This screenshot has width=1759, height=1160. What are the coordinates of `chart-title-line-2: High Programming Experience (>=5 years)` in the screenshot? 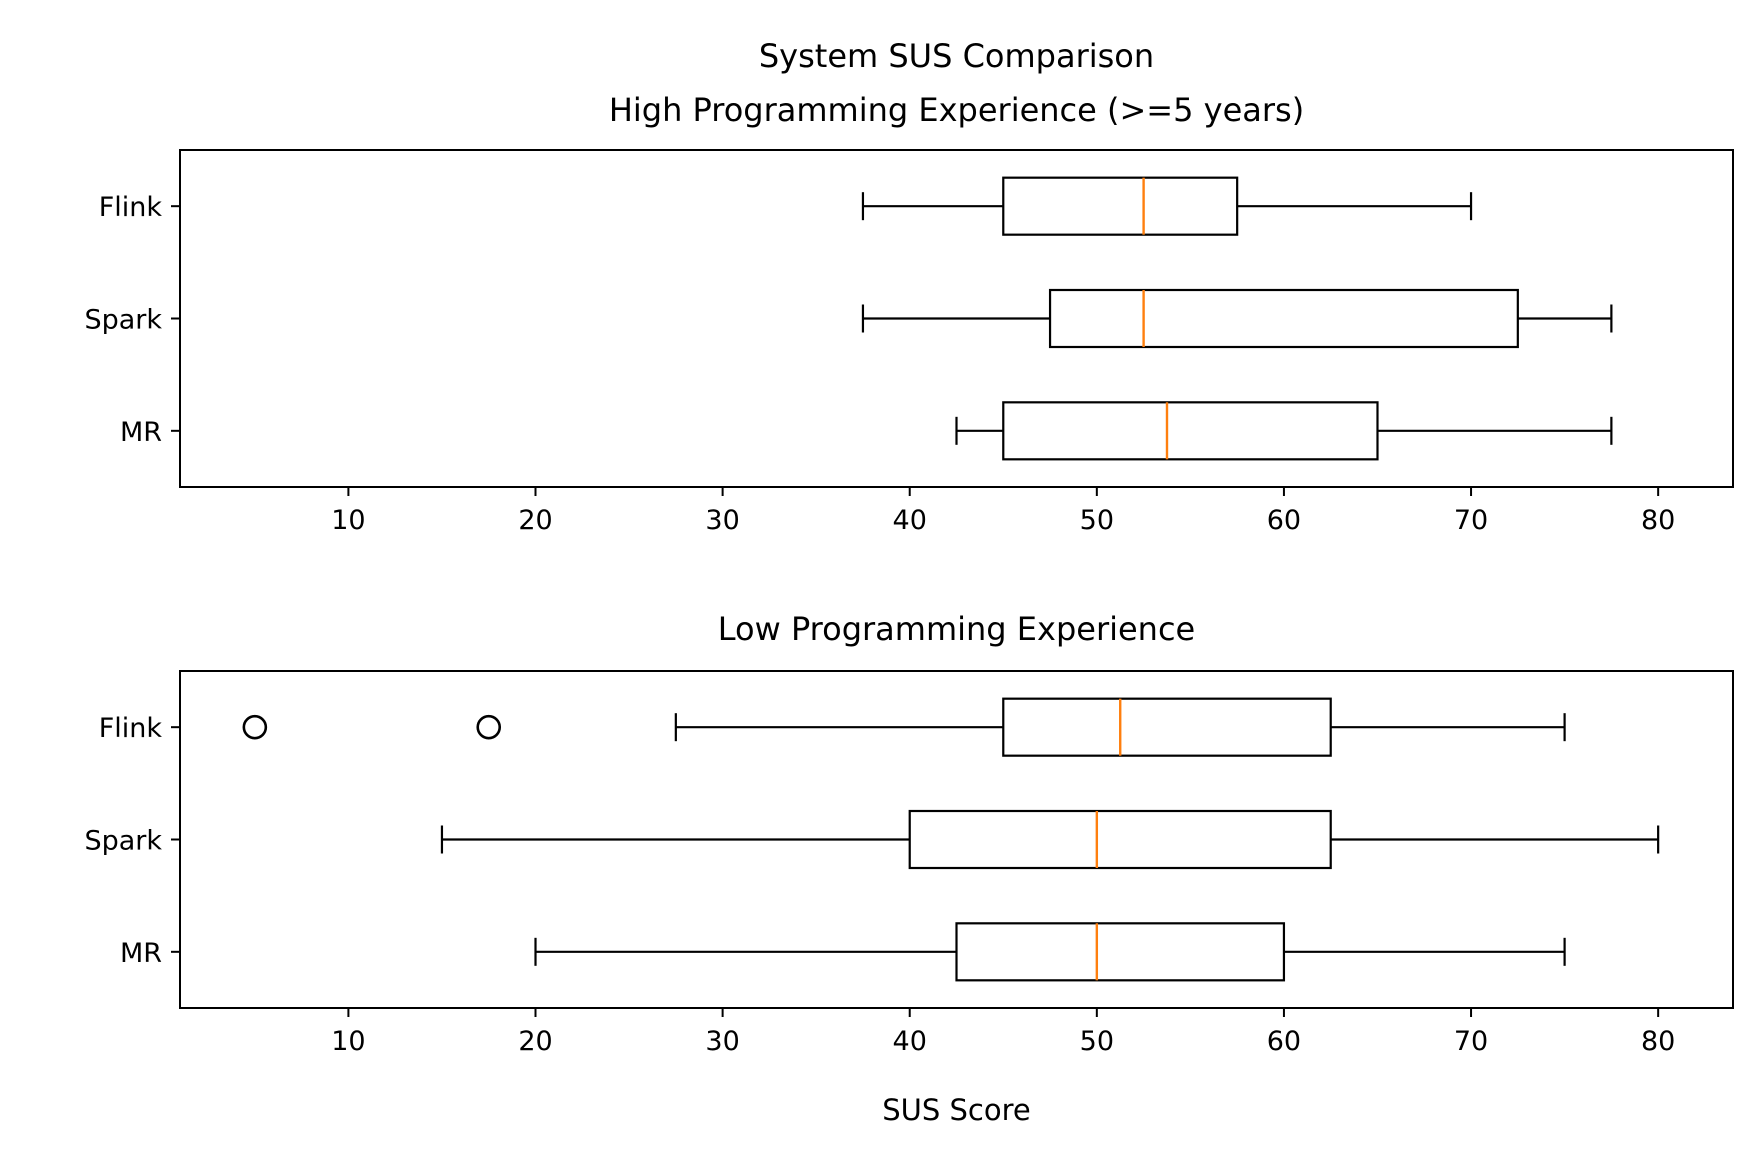 It's located at (956, 110).